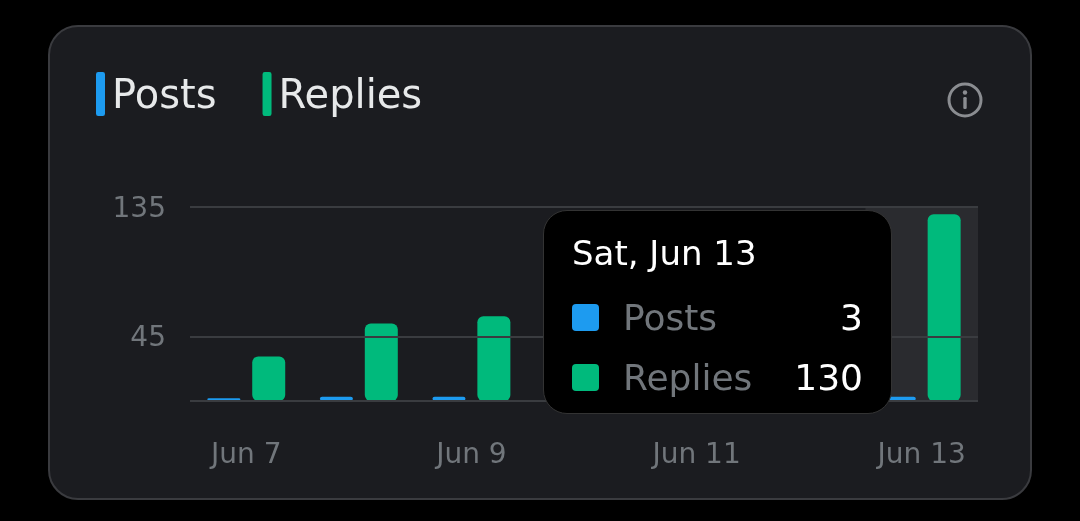  I want to click on annotation: Posts, so click(671, 317).